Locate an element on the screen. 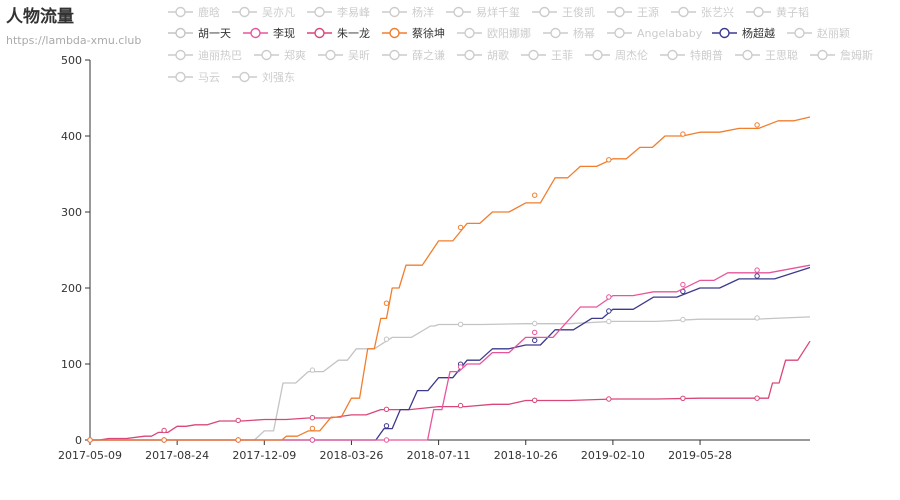 This screenshot has width=900, height=500. legend-label: 王菲 is located at coordinates (562, 55).